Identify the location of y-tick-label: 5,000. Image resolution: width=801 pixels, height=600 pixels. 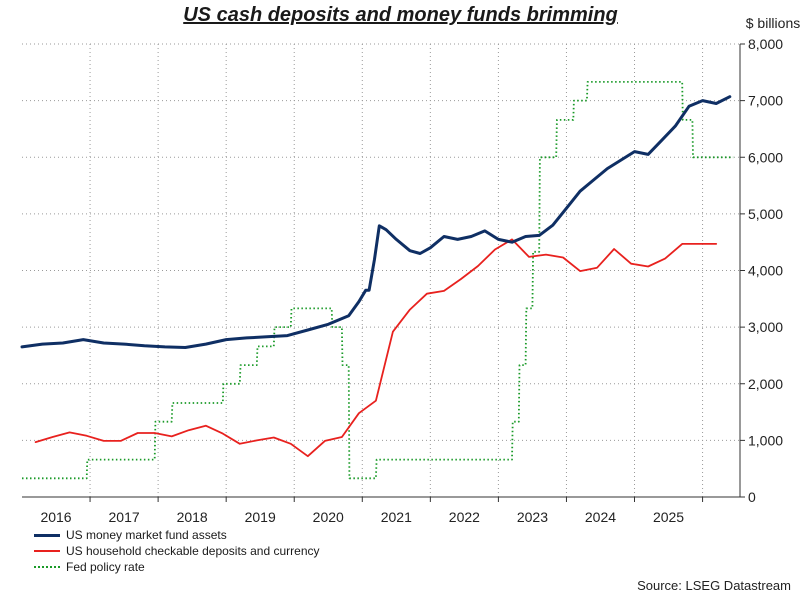
(765, 214).